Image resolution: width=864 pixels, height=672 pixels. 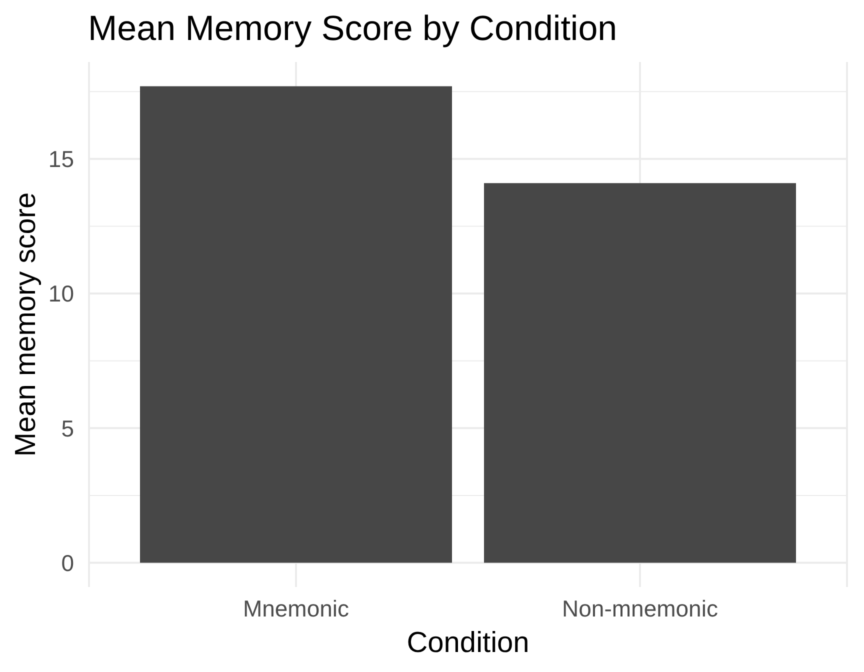 I want to click on x-tick-label: Mnemonic, so click(x=296, y=608).